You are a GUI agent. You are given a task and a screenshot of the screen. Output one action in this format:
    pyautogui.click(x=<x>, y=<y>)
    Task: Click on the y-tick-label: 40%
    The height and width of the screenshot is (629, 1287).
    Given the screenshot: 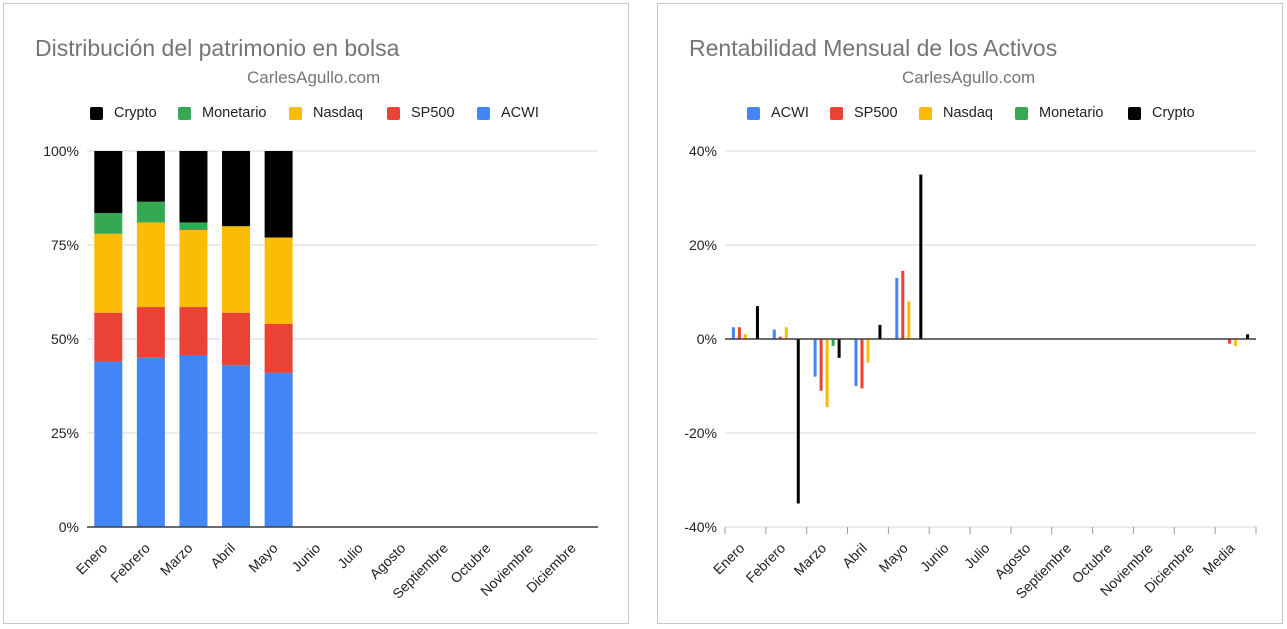 What is the action you would take?
    pyautogui.click(x=703, y=151)
    